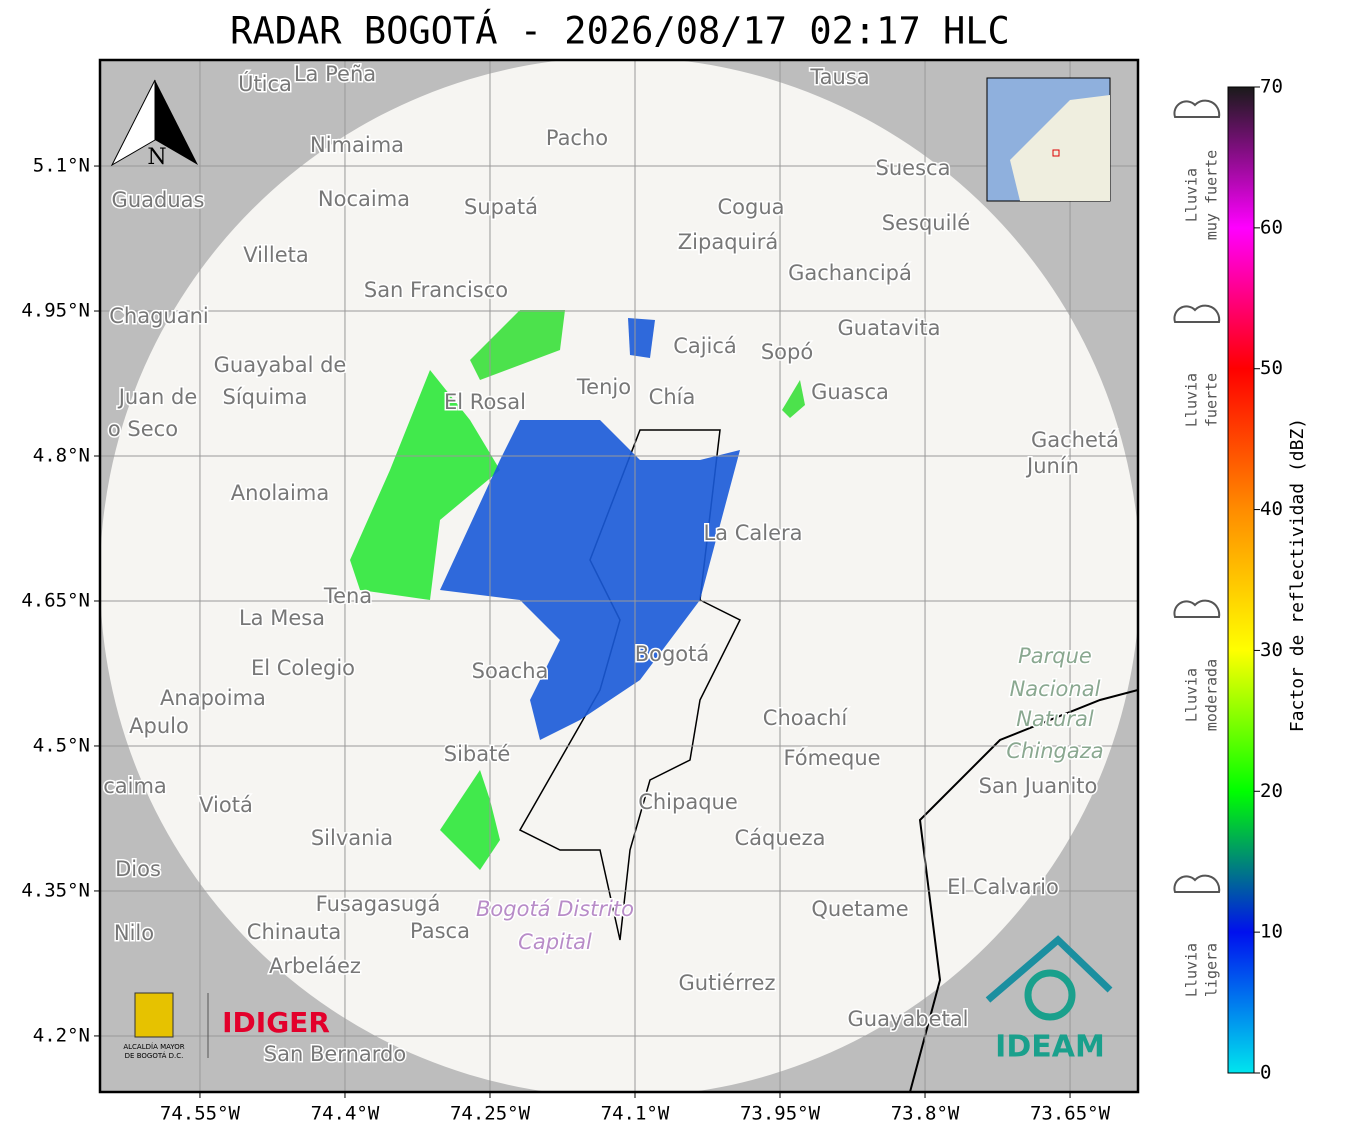  I want to click on place-label: Sesquilé, so click(926, 223).